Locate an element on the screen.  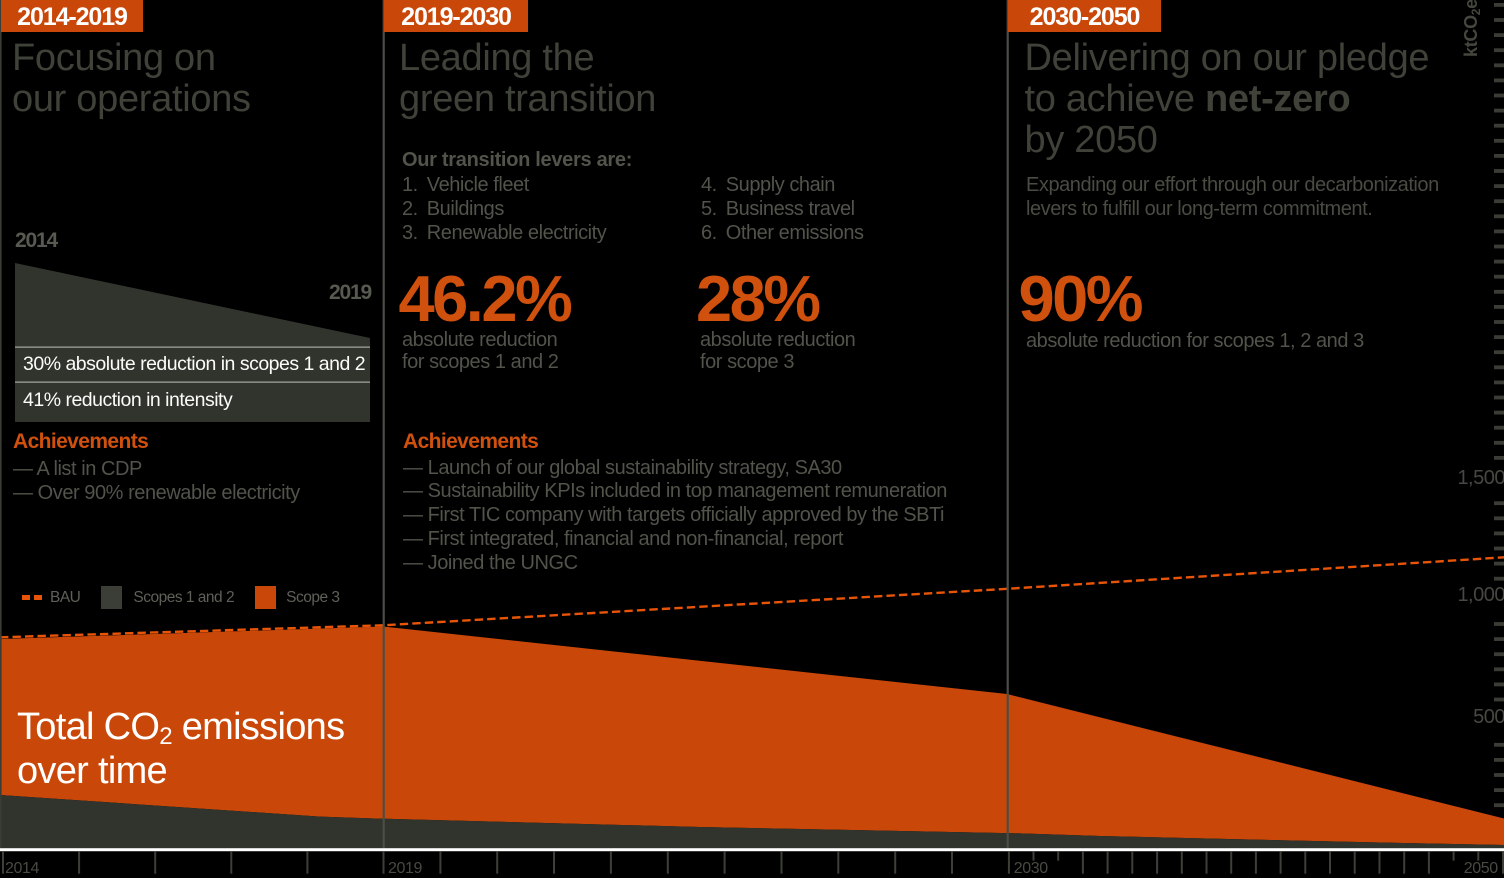
svg-text: ktCO2e is located at coordinates (1472, 28).